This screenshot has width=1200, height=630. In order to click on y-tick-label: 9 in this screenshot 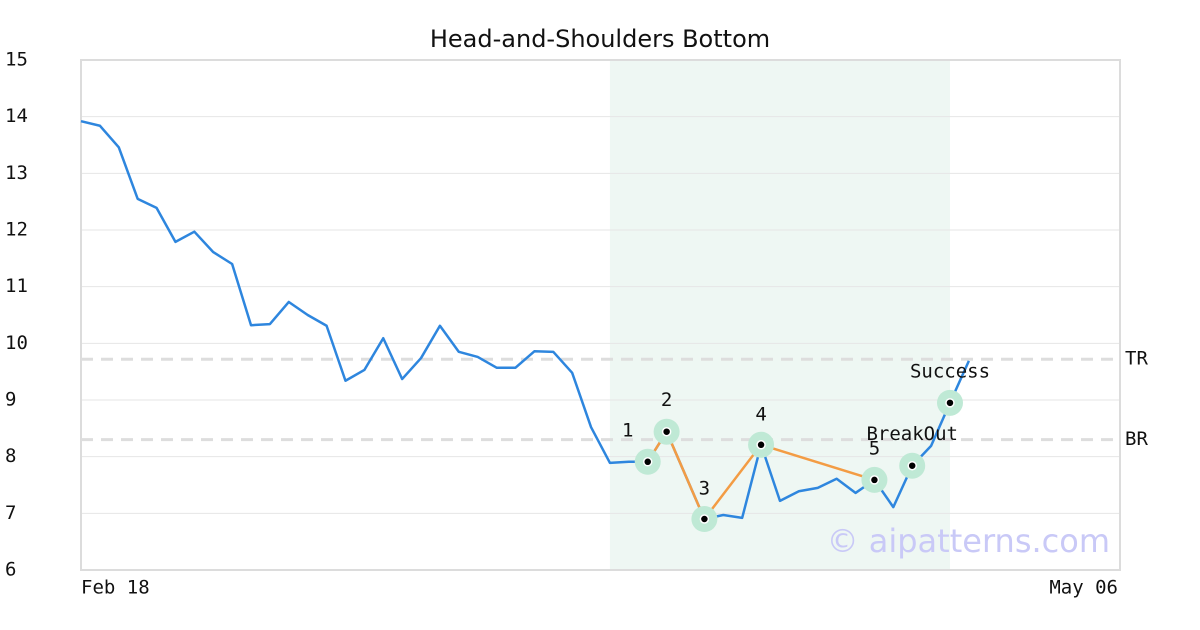, I will do `click(10, 400)`.